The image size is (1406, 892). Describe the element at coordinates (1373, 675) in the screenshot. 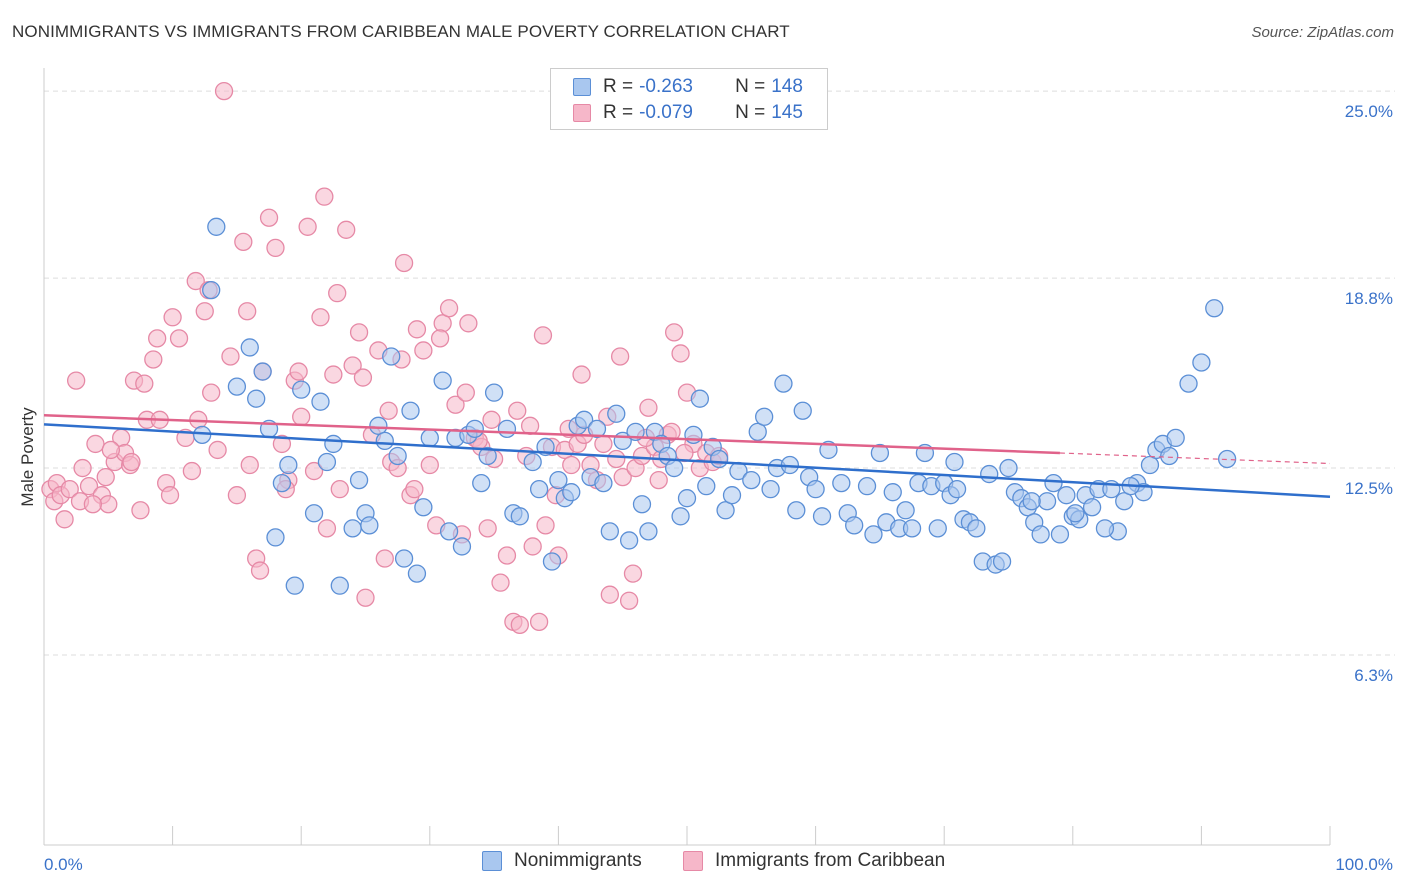

I see `y-tick-label: 6.3%` at that location.